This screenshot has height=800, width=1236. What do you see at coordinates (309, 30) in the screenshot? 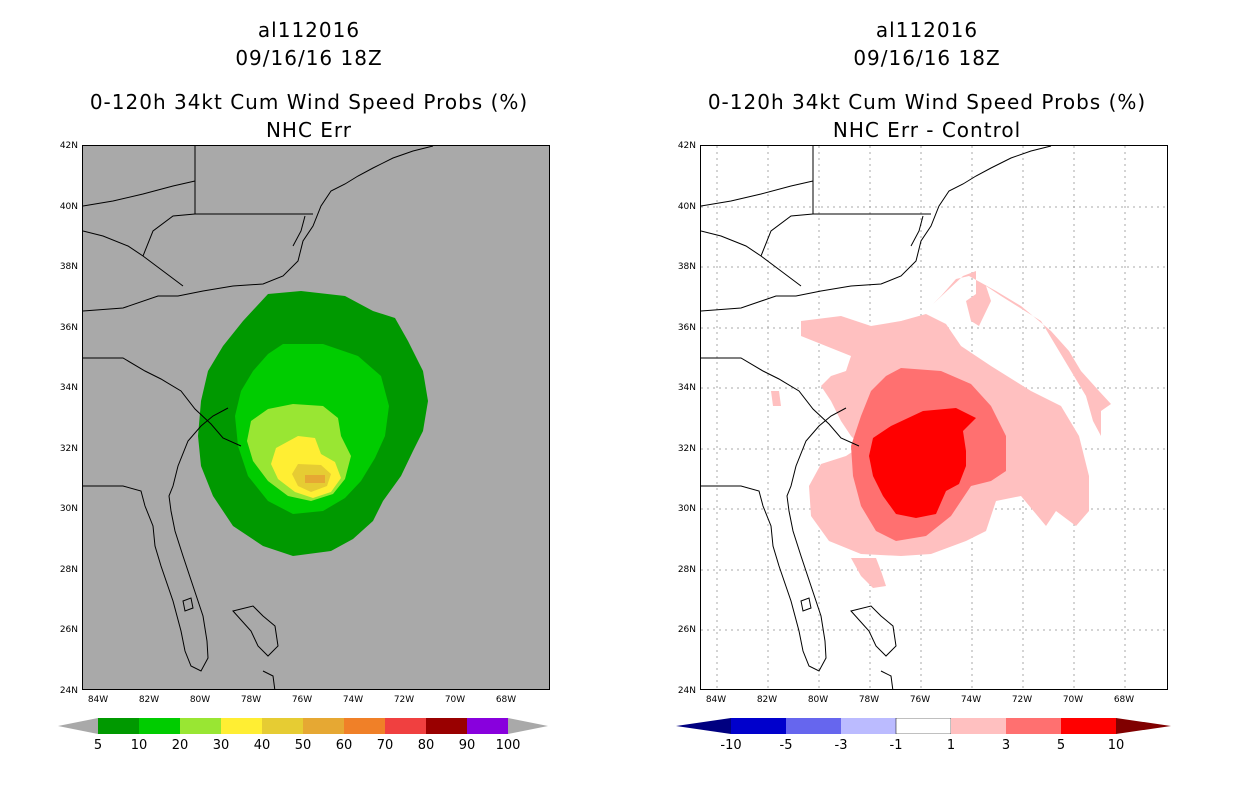
I see `left-storm-id: al112016` at bounding box center [309, 30].